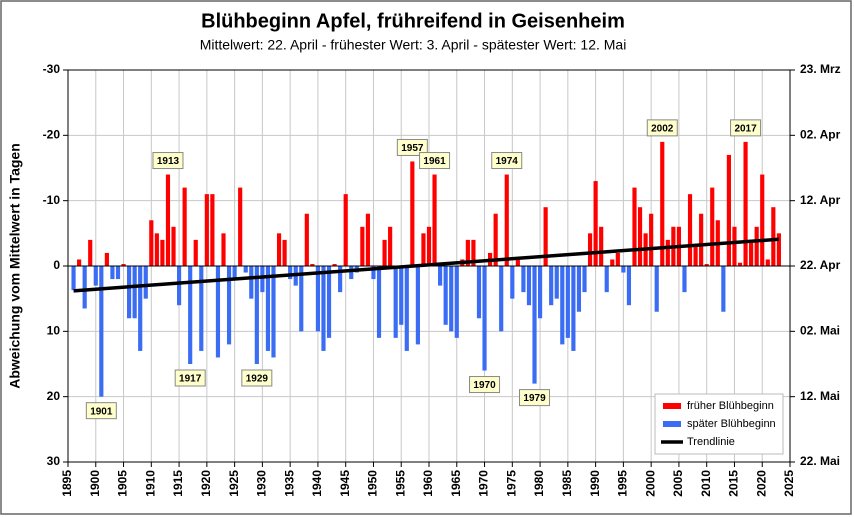 Image resolution: width=854 pixels, height=517 pixels. I want to click on annotation-label: 1929, so click(257, 379).